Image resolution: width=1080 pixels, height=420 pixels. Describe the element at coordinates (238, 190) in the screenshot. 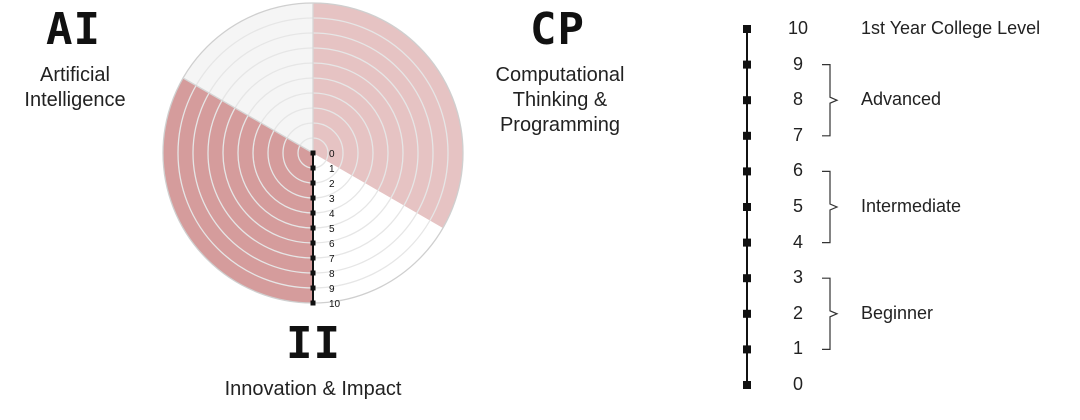

I see `ii-sector-fill` at that location.